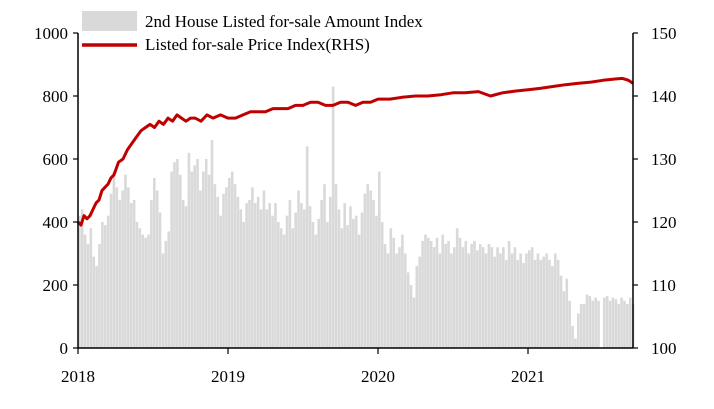  What do you see at coordinates (64, 348) in the screenshot?
I see `left-tick-label: 0` at bounding box center [64, 348].